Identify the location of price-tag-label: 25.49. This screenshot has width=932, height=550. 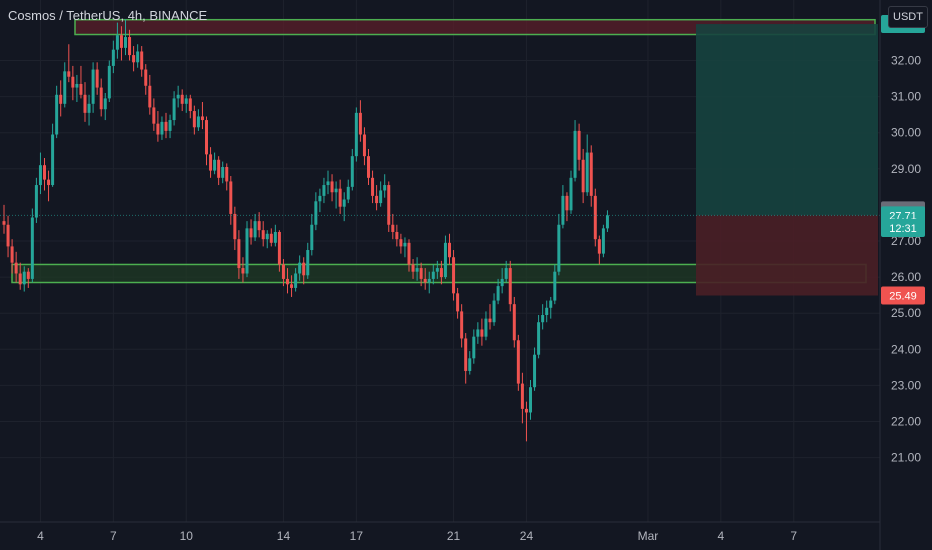
(903, 297).